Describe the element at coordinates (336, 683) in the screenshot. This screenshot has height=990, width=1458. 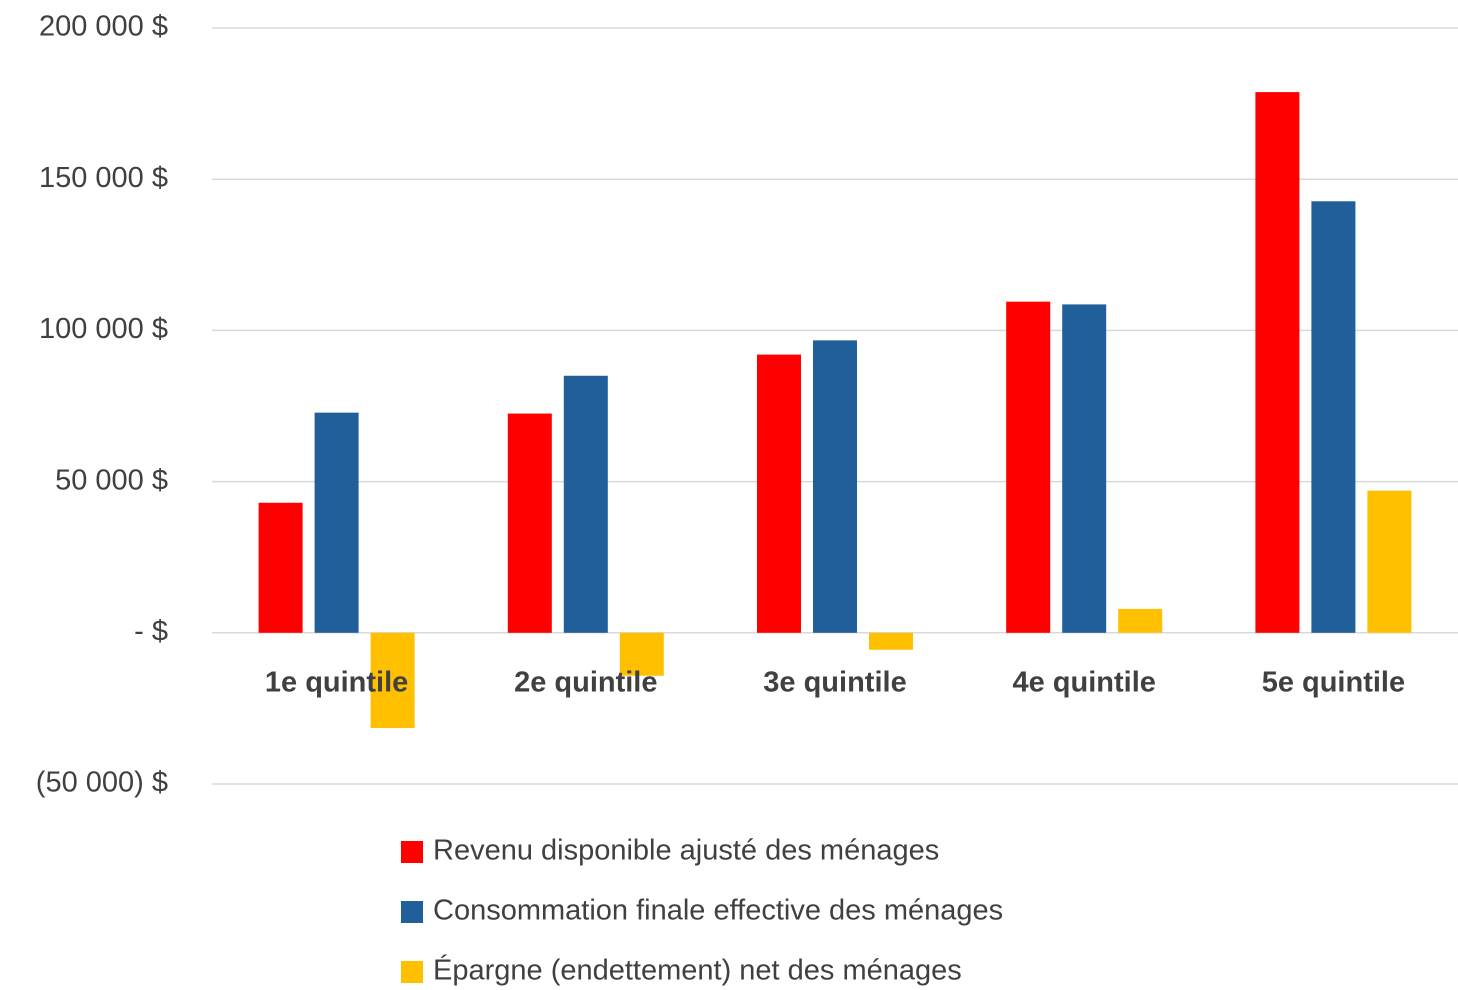
I see `x-tick-label: 1e quintile` at that location.